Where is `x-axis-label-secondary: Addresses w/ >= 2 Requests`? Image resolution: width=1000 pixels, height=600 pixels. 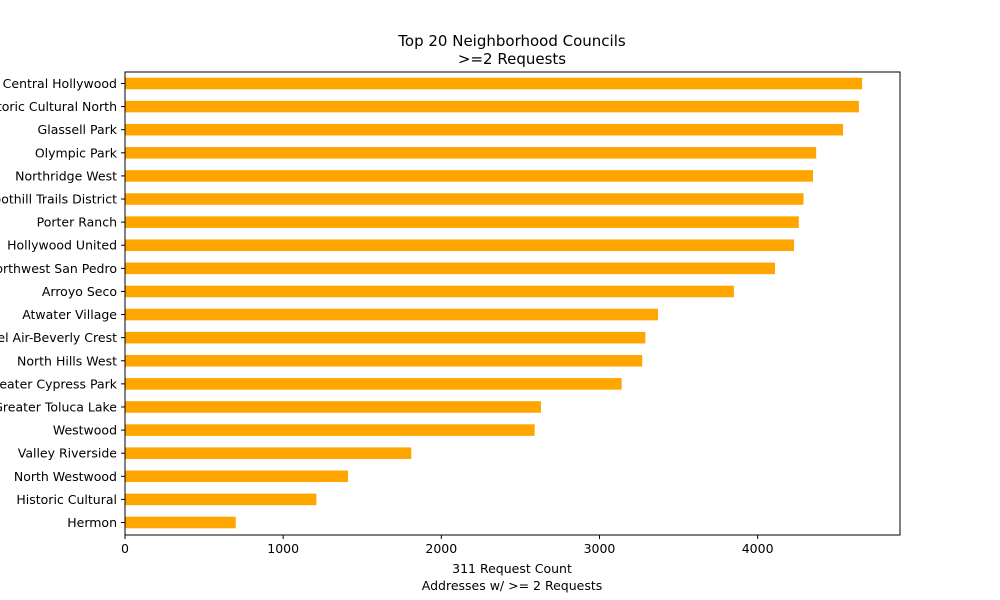
x-axis-label-secondary: Addresses w/ >= 2 Requests is located at coordinates (512, 585).